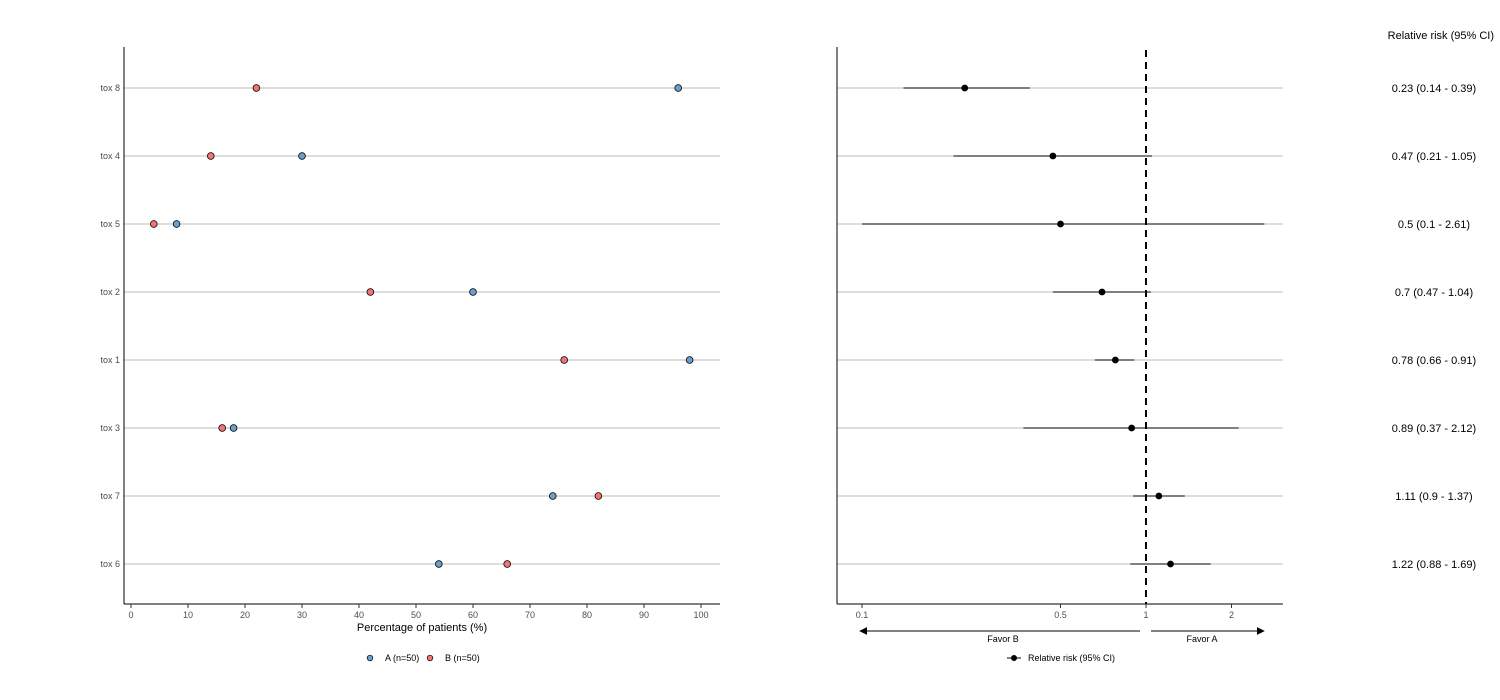 The width and height of the screenshot is (1500, 700). What do you see at coordinates (110, 360) in the screenshot?
I see `y-tick-label: tox 1` at bounding box center [110, 360].